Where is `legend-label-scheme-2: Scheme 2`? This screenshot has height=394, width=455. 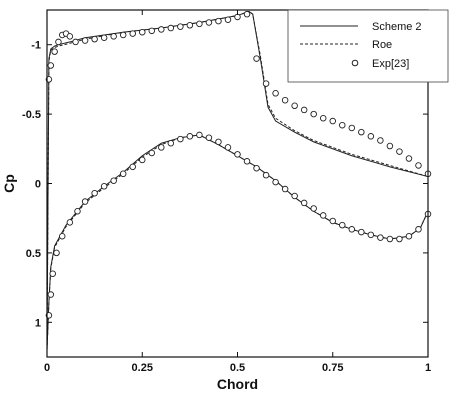
legend-label-scheme-2: Scheme 2 is located at coordinates (397, 27).